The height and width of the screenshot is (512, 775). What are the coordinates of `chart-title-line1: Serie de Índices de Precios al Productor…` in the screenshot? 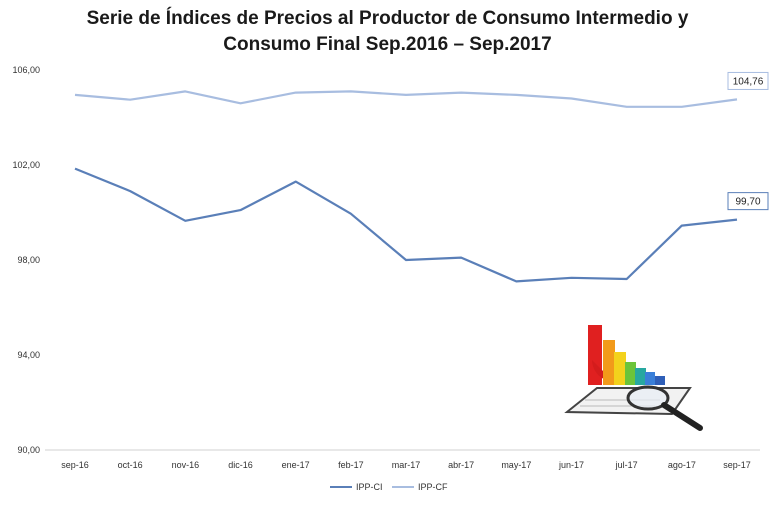 It's located at (387, 18).